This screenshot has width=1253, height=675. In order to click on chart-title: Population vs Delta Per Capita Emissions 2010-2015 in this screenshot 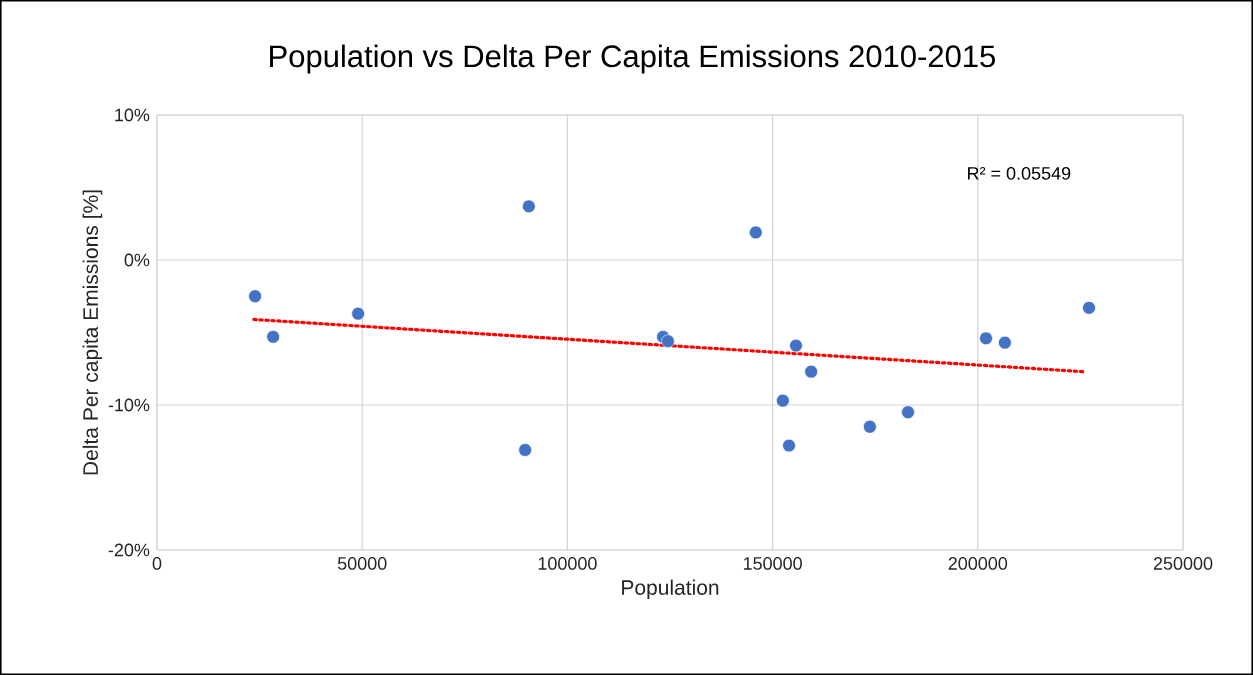, I will do `click(632, 59)`.